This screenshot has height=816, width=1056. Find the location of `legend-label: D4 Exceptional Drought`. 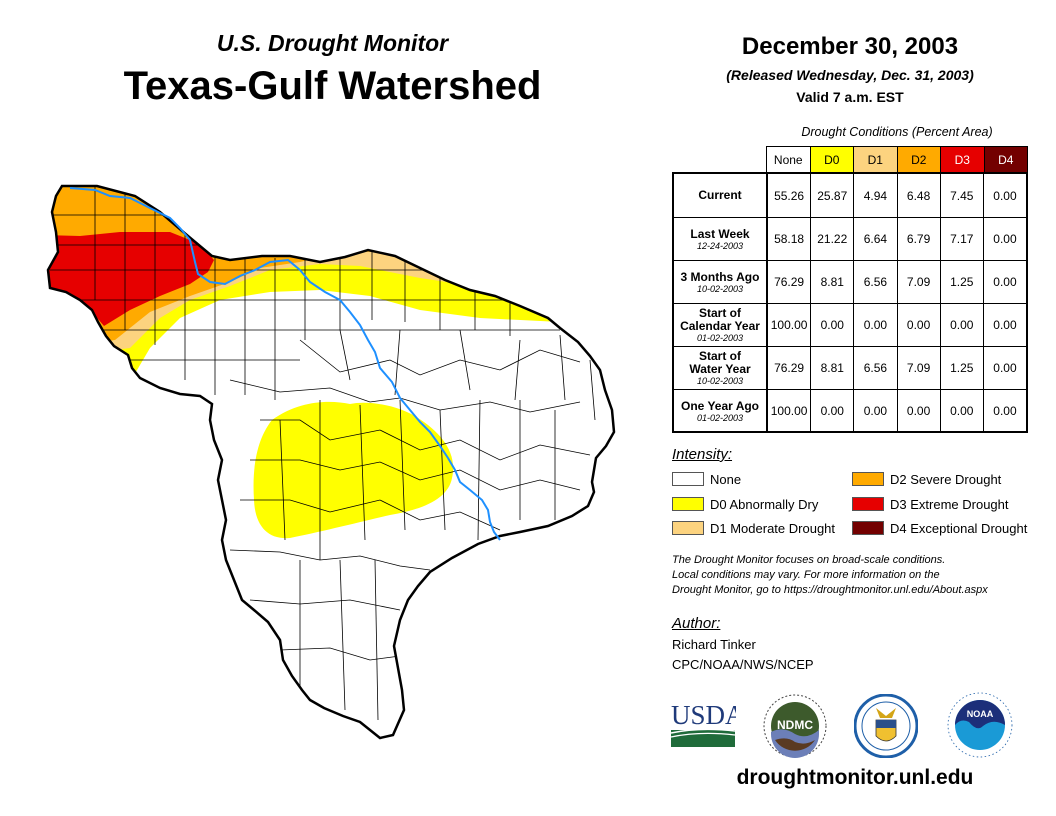

legend-label: D4 Exceptional Drought is located at coordinates (959, 528).